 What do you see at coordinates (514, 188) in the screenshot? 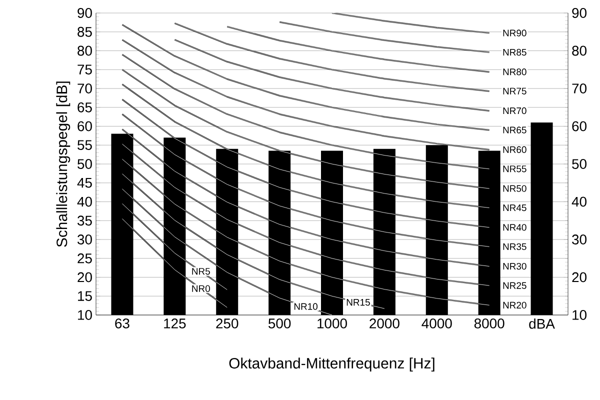
I see `series-label: NR50` at bounding box center [514, 188].